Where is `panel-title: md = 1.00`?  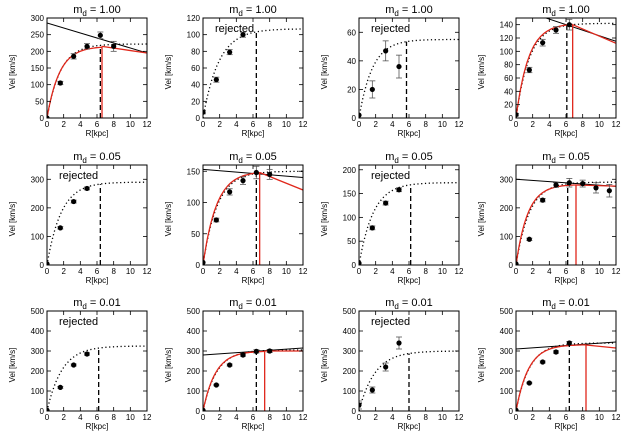
panel-title: md = 1.00 is located at coordinates (566, 11).